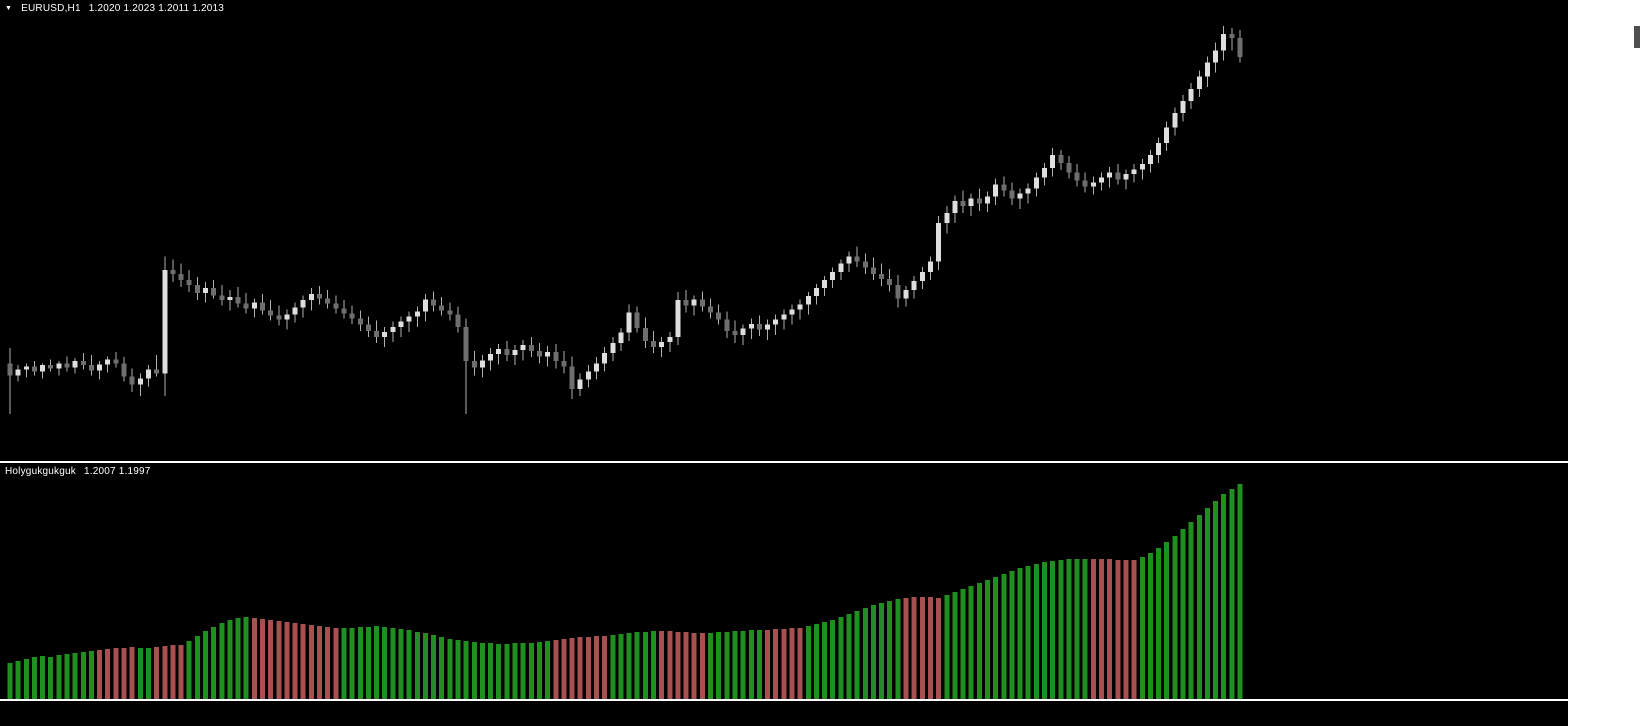 The height and width of the screenshot is (726, 1641). I want to click on indicator-values-label: 1.2007 1.1997, so click(117, 471).